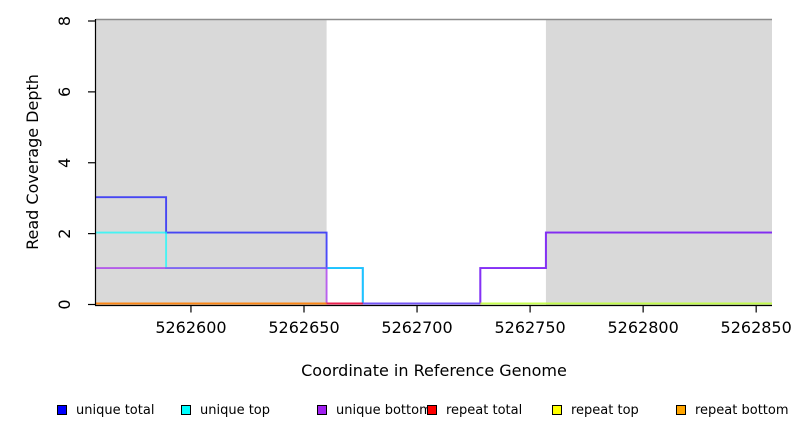  I want to click on legend-item-unique-bottom: unique bottom, so click(374, 410).